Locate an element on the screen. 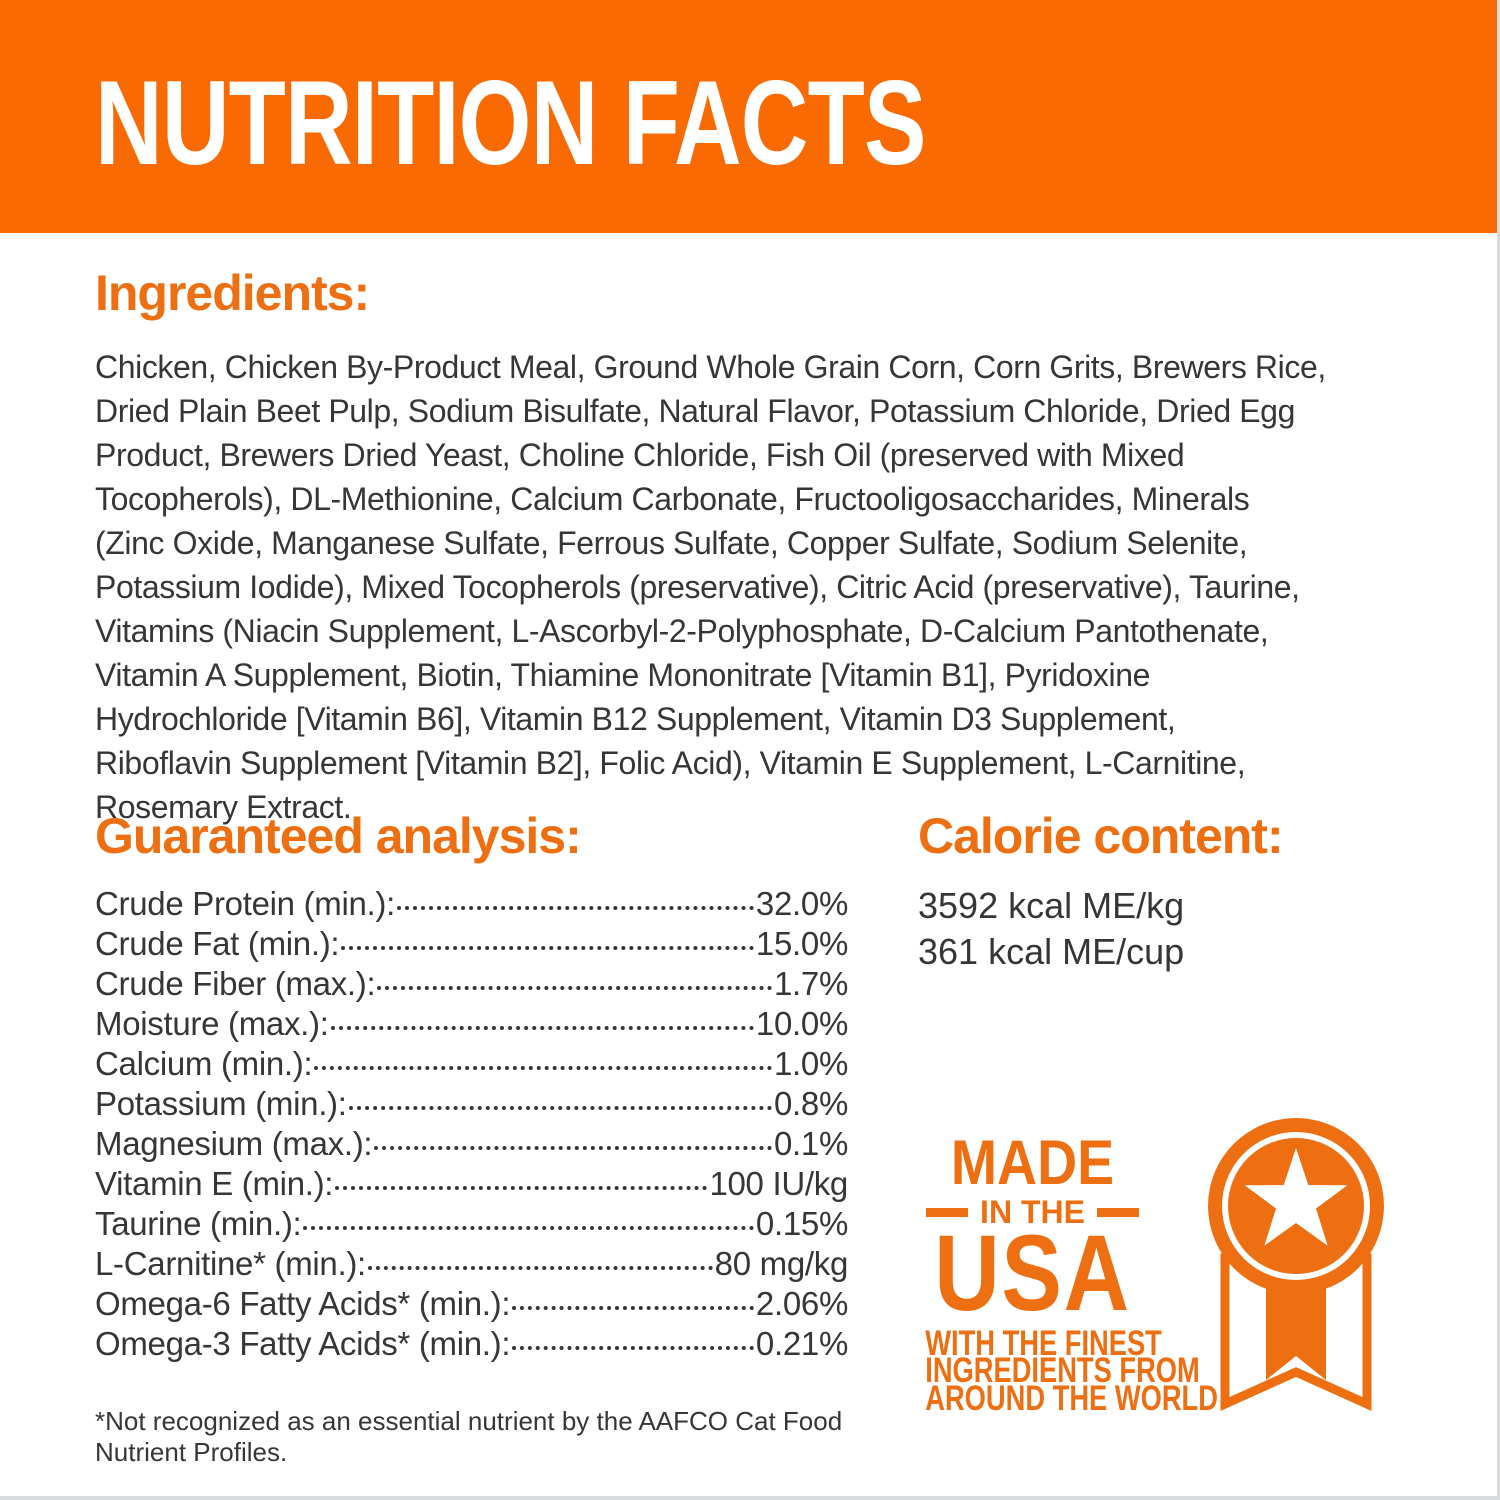 This screenshot has width=1500, height=1500. analysis-row: Calcium (min.): 1.0% is located at coordinates (471, 1065).